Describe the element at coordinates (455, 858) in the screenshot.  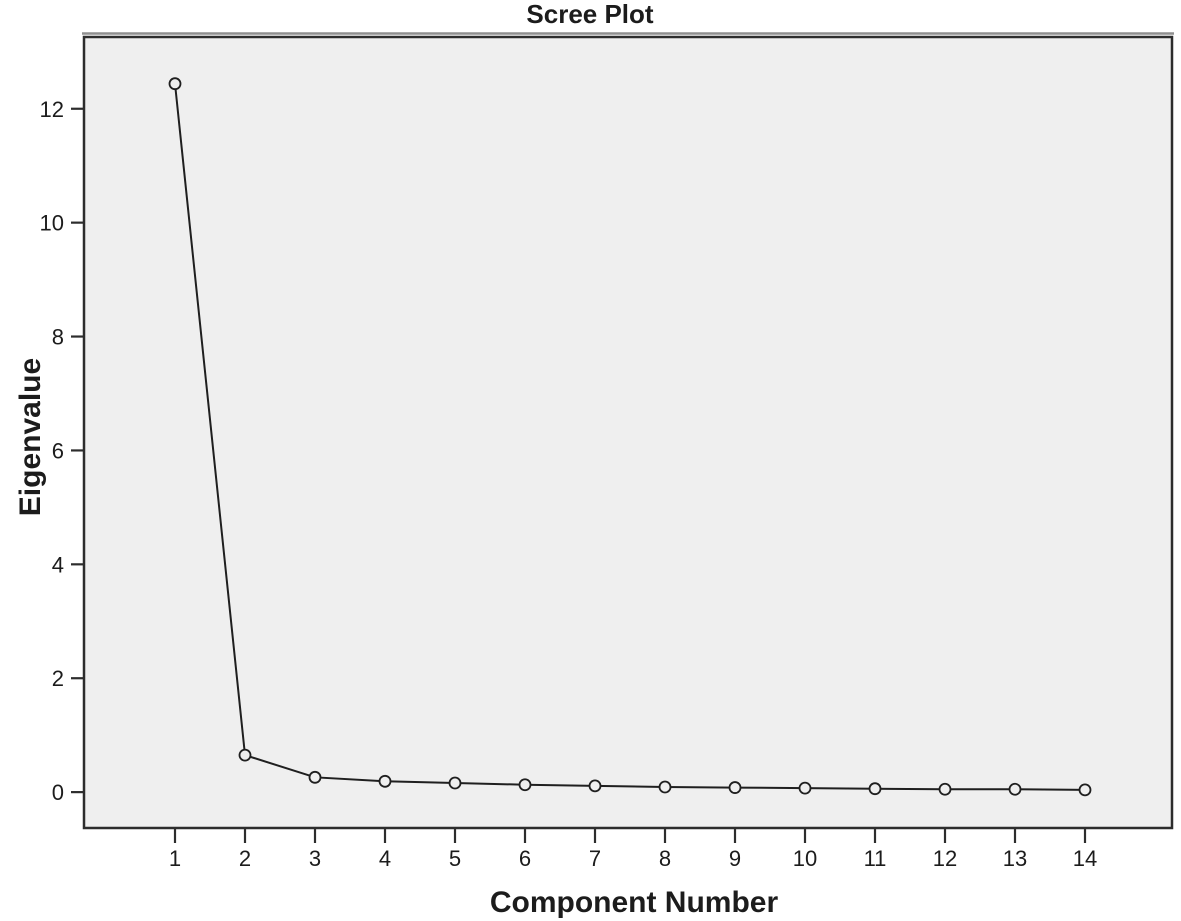
I see `x-tick-label: 5` at that location.